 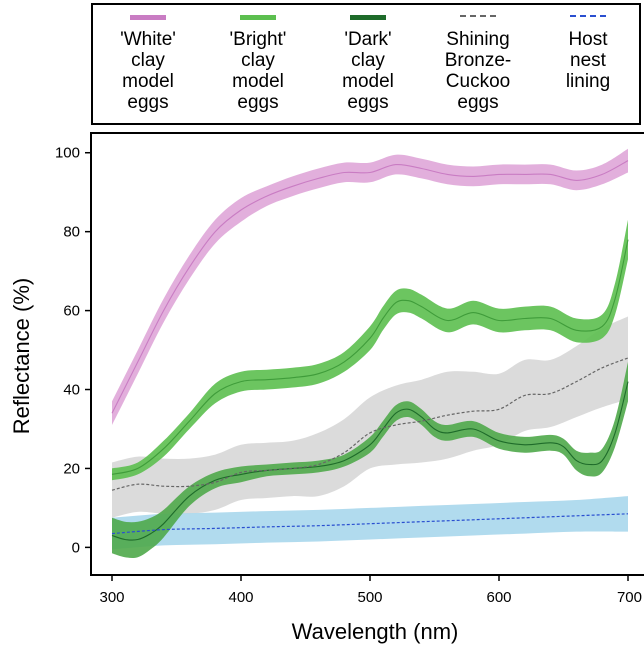 What do you see at coordinates (148, 71) in the screenshot?
I see `legend-label-white-clay: 'White' clay model eggs` at bounding box center [148, 71].